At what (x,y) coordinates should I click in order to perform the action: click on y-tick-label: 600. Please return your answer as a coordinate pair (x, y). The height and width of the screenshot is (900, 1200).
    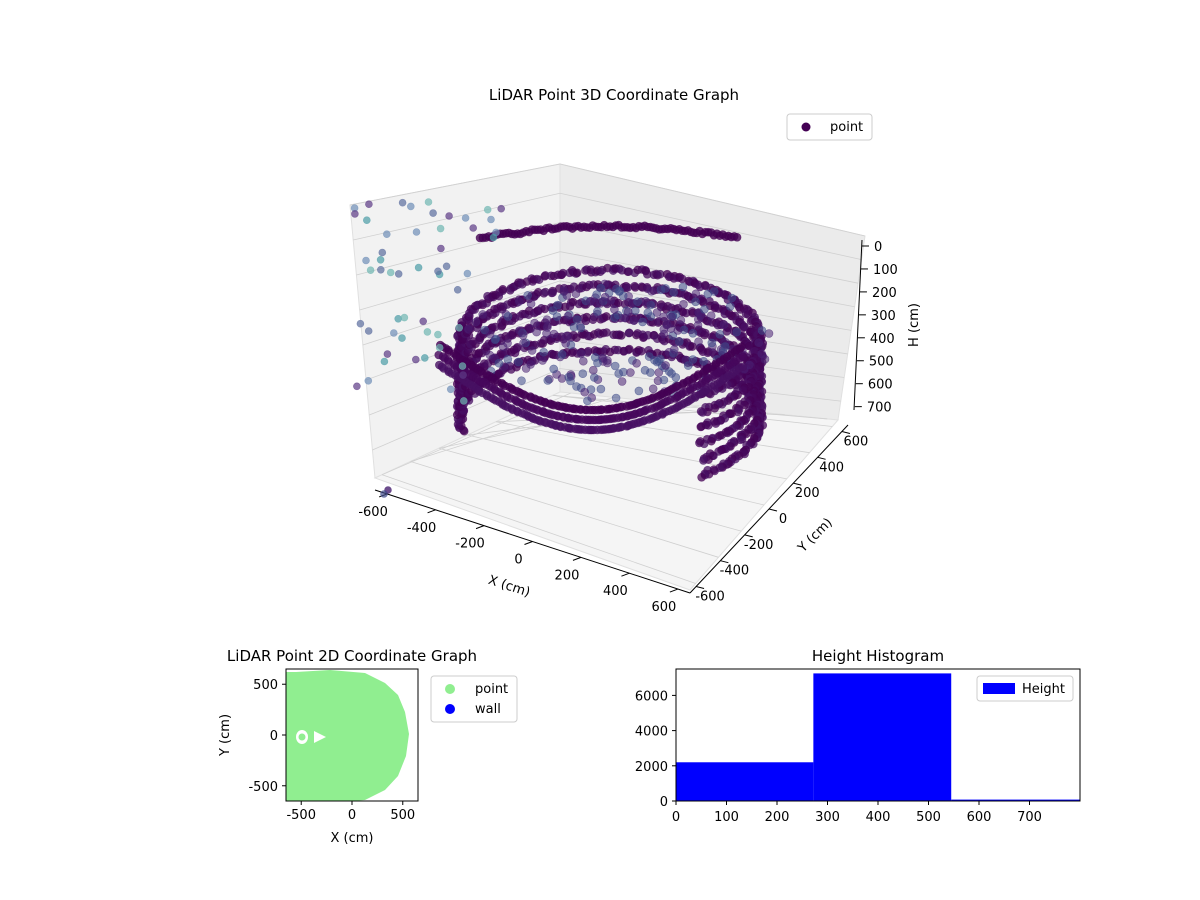
    Looking at the image, I should click on (856, 441).